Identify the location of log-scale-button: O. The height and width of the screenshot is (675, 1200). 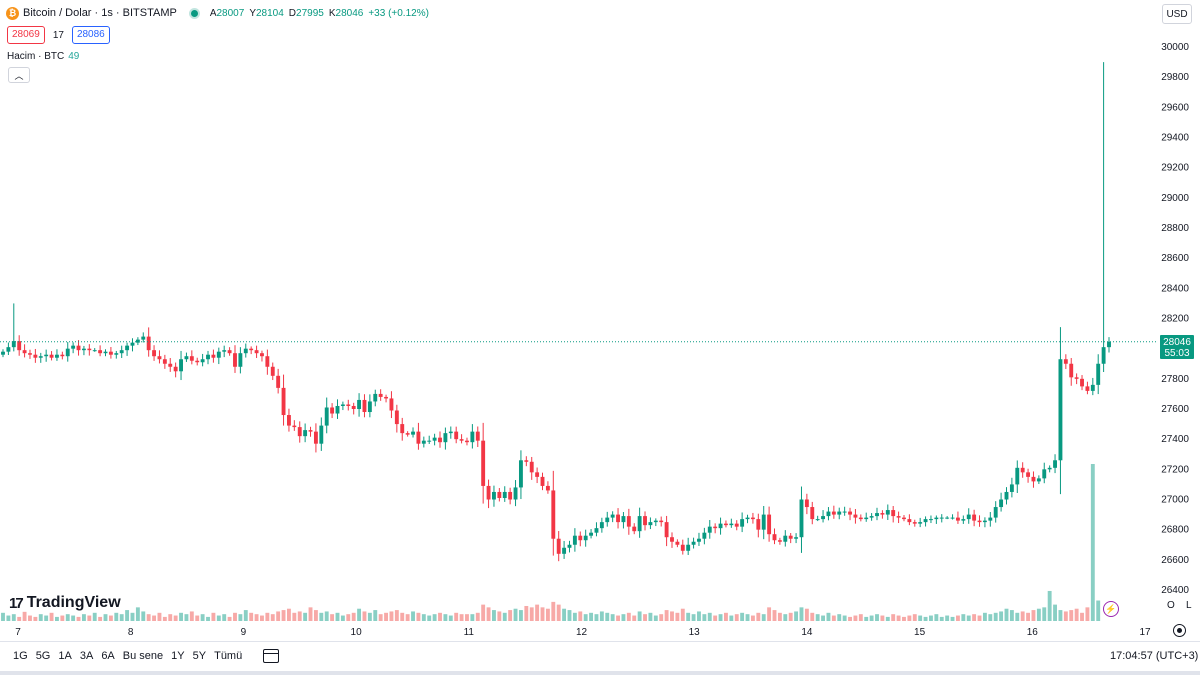
(1171, 605).